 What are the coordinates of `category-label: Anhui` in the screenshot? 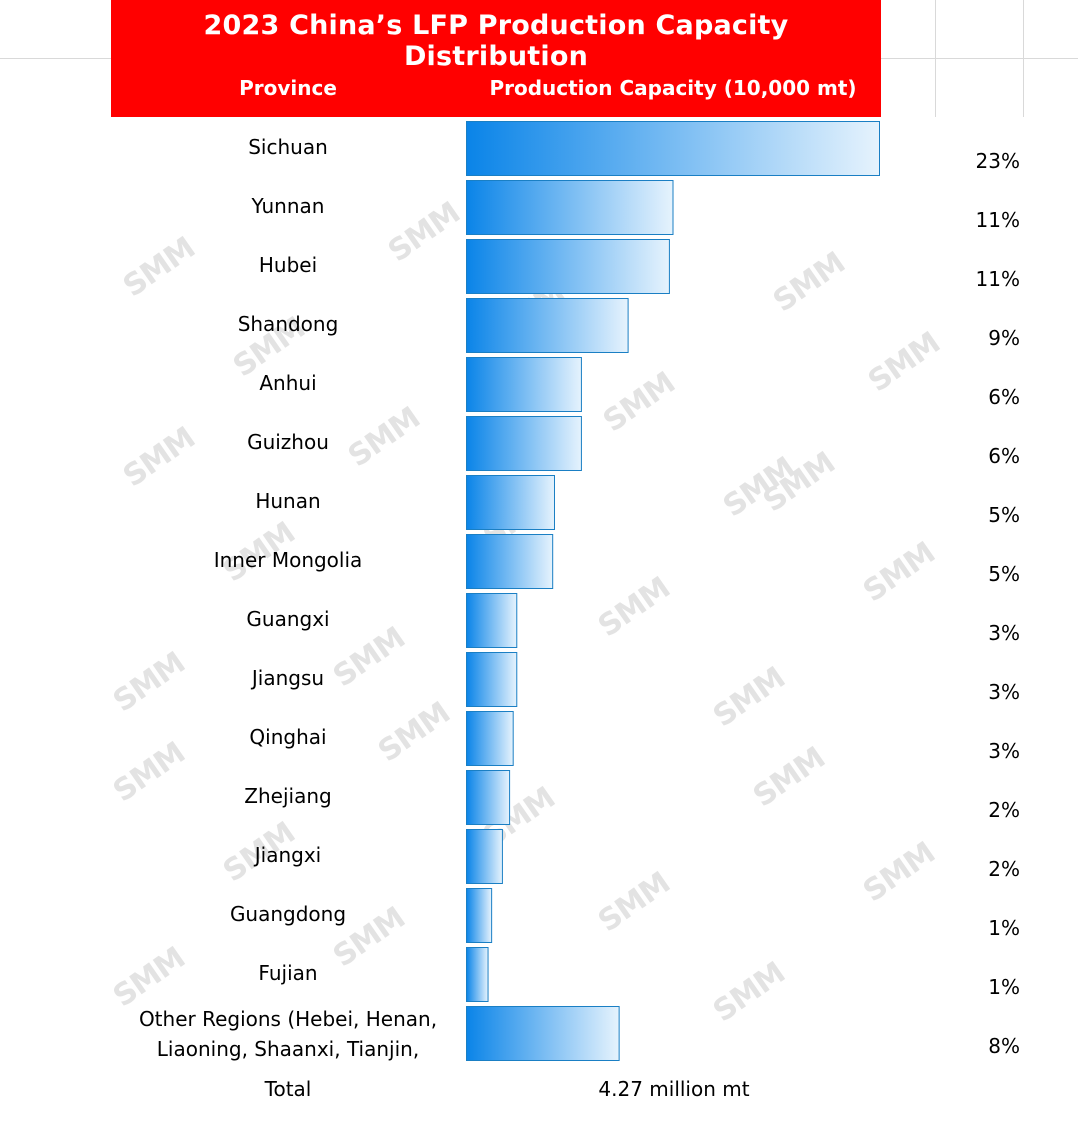 It's located at (288, 383).